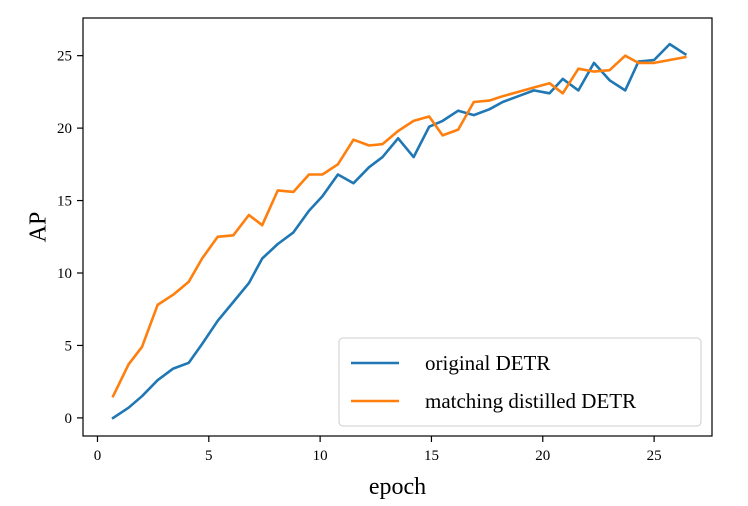 The height and width of the screenshot is (506, 748). What do you see at coordinates (487, 363) in the screenshot?
I see `legend-label-1: original DETR` at bounding box center [487, 363].